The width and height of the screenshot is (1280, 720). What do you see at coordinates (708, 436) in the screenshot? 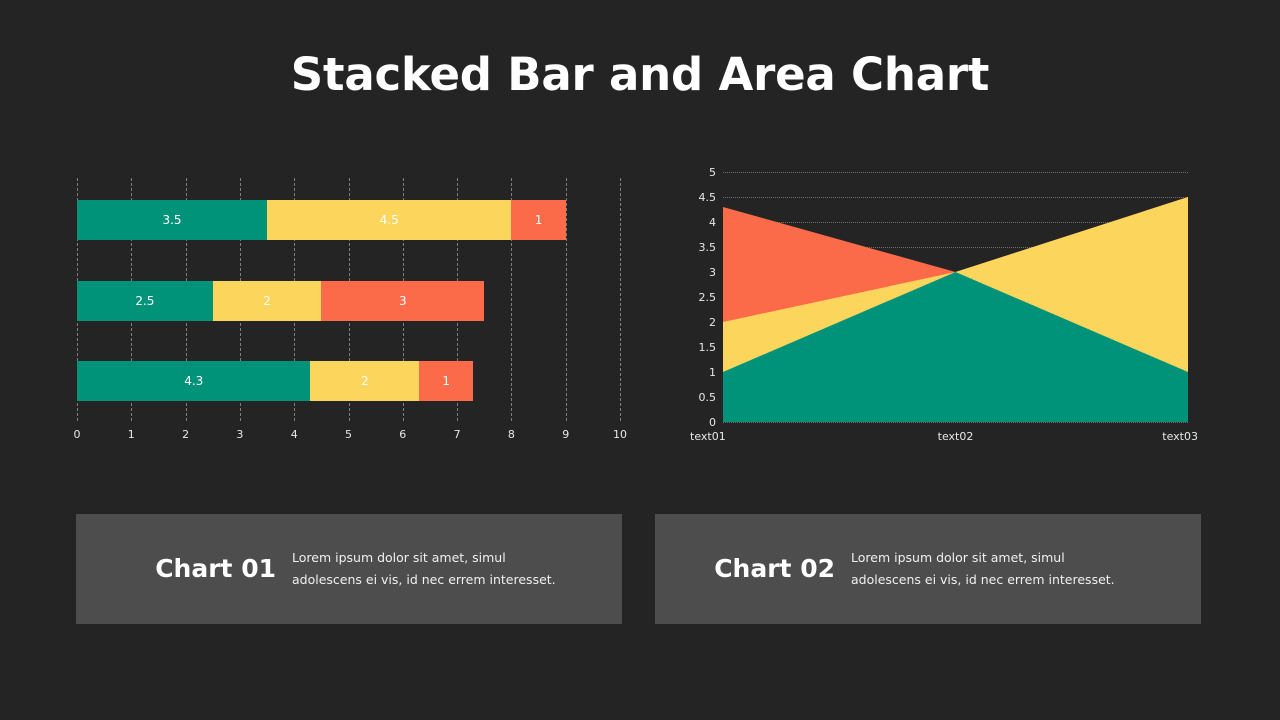
I see `area-x-tick-label: text01` at bounding box center [708, 436].